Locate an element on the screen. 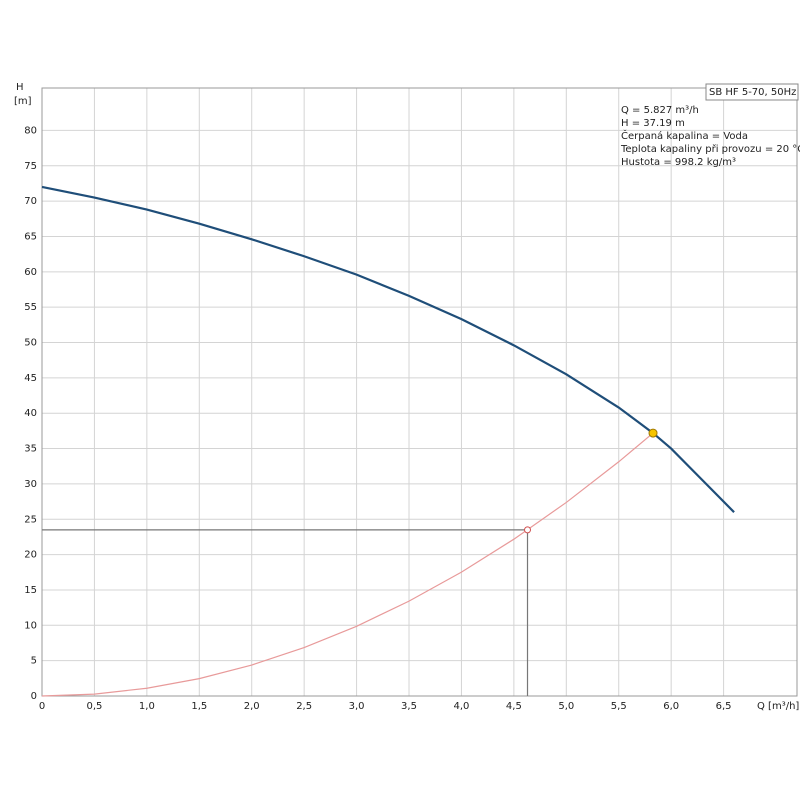 The width and height of the screenshot is (800, 800). y-tick-label: 40 is located at coordinates (30, 413).